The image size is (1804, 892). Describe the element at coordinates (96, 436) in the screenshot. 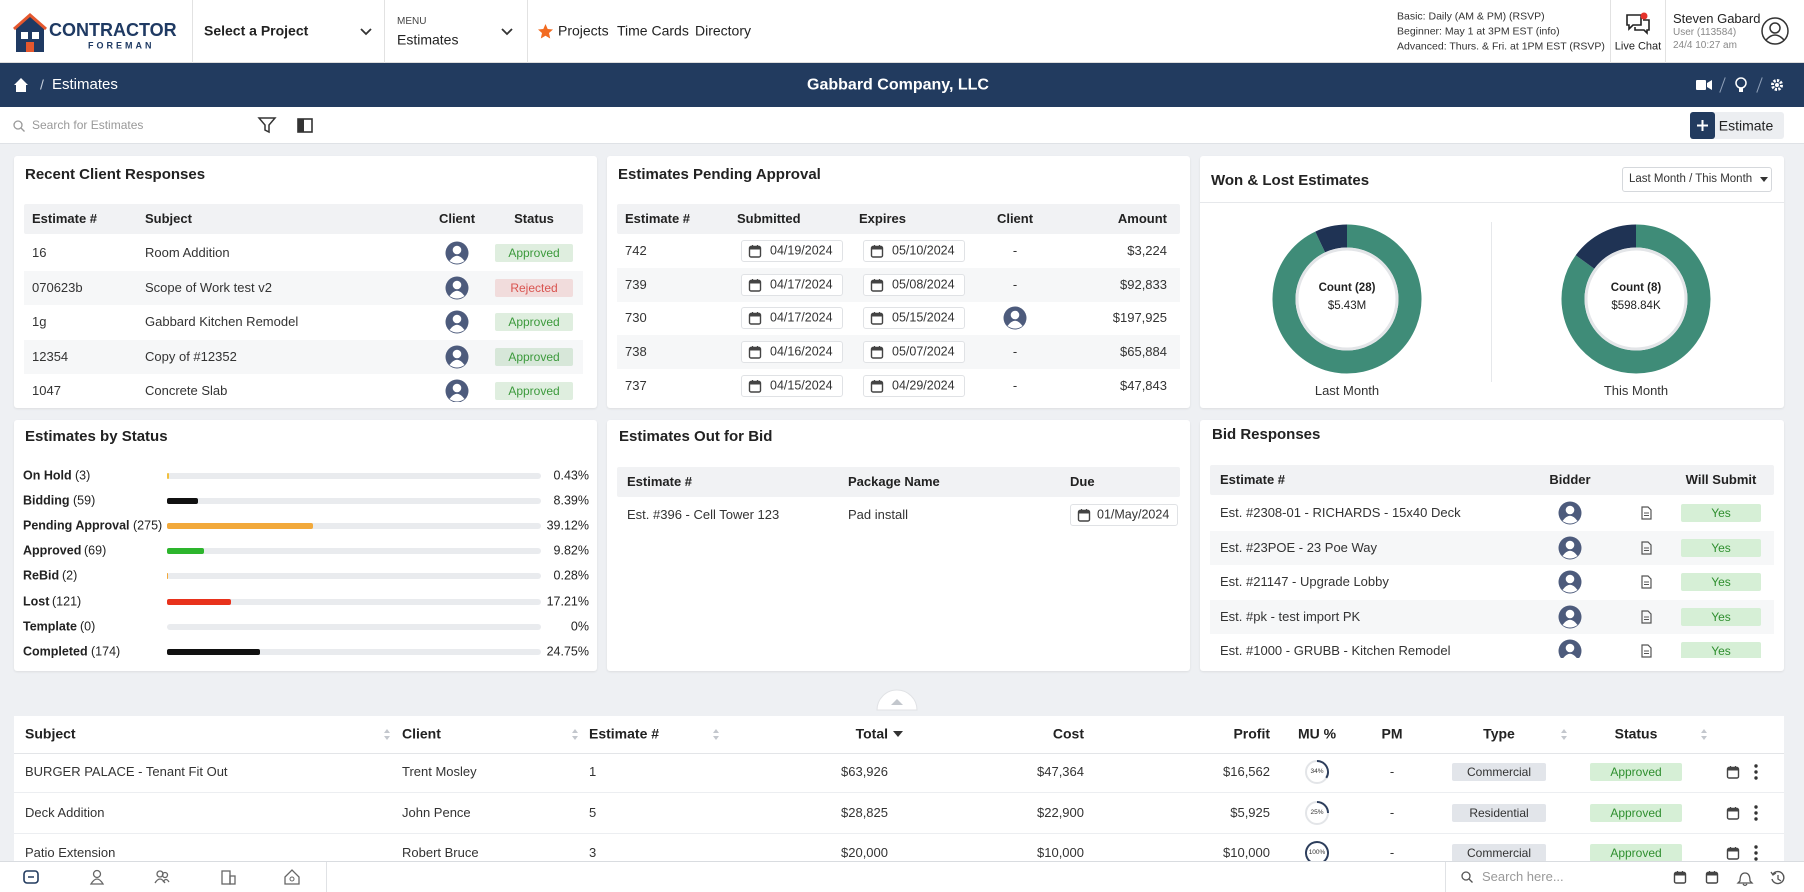

I see `panel-title: Estimates by Status` at that location.